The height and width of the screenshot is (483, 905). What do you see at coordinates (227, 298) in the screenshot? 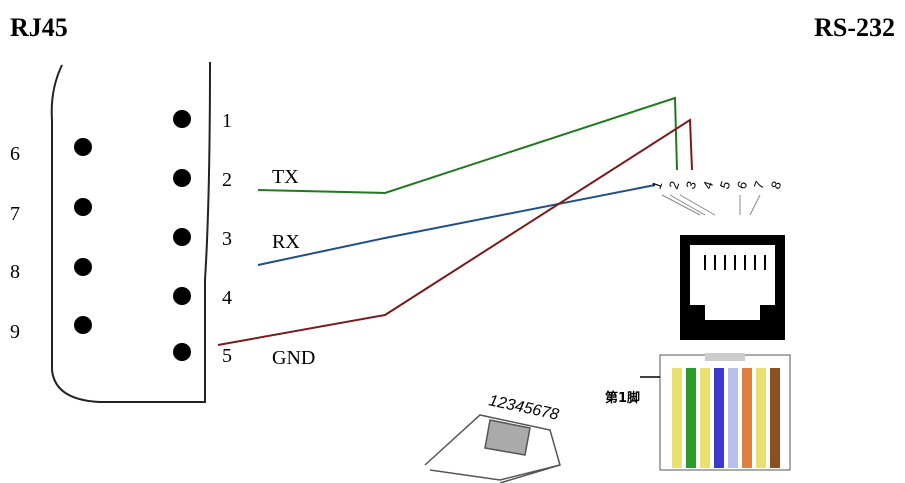
I see `pin-label: 4` at bounding box center [227, 298].